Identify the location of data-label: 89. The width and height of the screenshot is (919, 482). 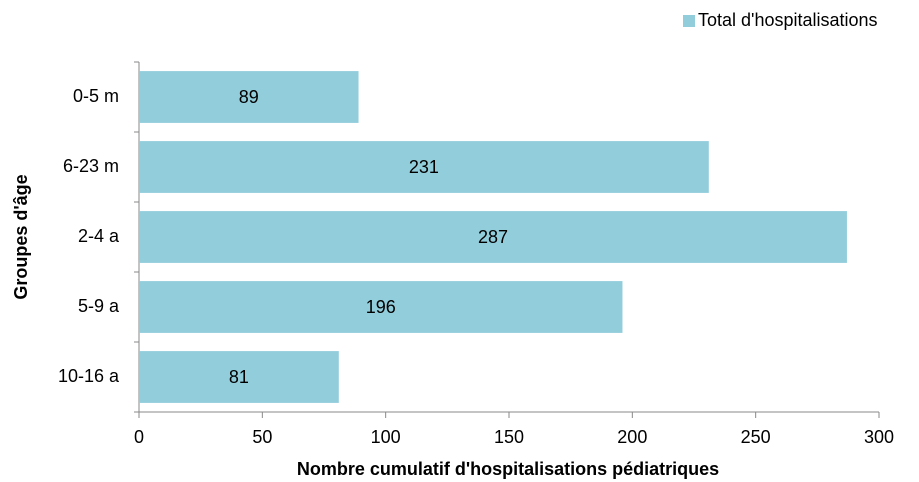
(249, 97).